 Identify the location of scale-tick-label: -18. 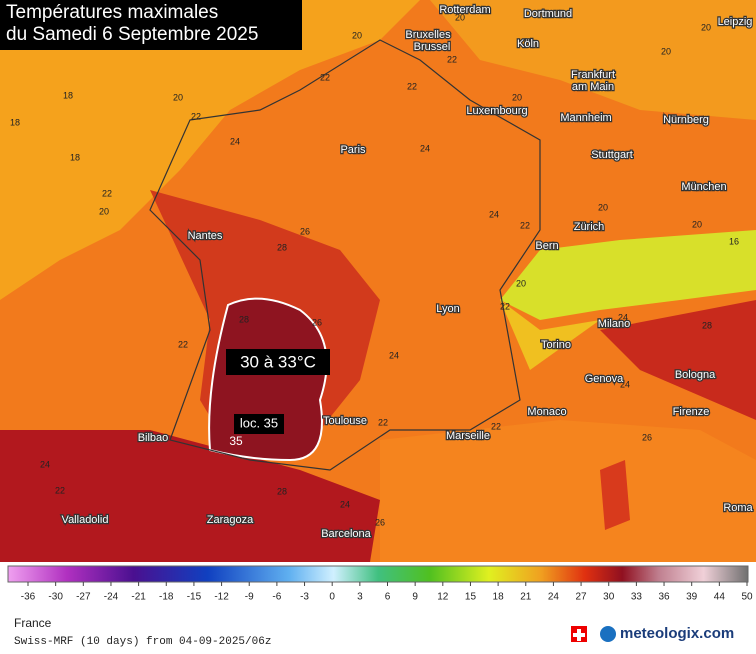
(166, 597).